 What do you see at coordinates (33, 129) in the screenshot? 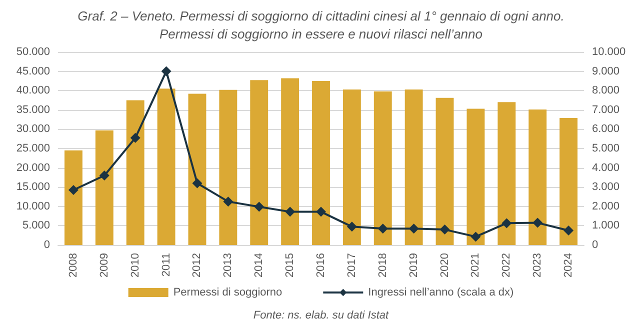
I see `y-tick-label: 30.000` at bounding box center [33, 129].